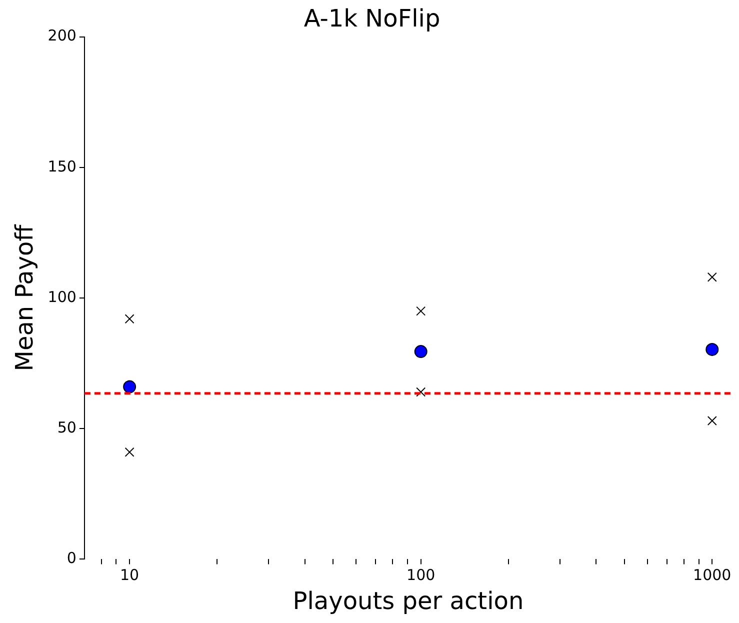  I want to click on chart-title: A-1k NoFlip, so click(372, 18).